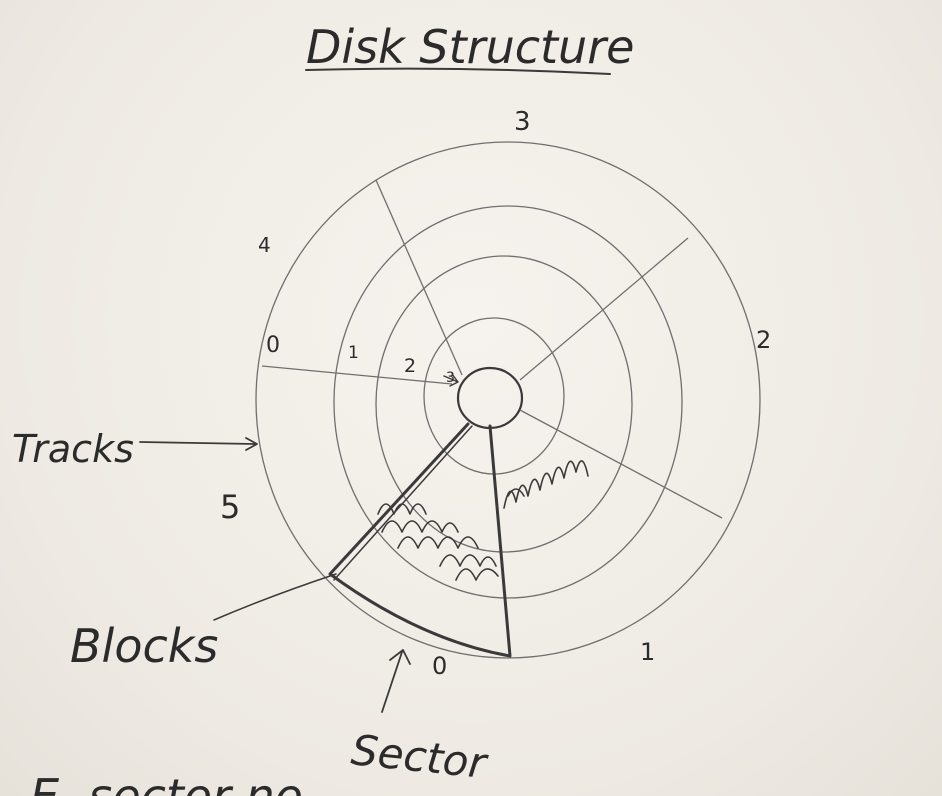 The width and height of the screenshot is (942, 796). Describe the element at coordinates (546, 484) in the screenshot. I see `hatched-block-right` at that location.